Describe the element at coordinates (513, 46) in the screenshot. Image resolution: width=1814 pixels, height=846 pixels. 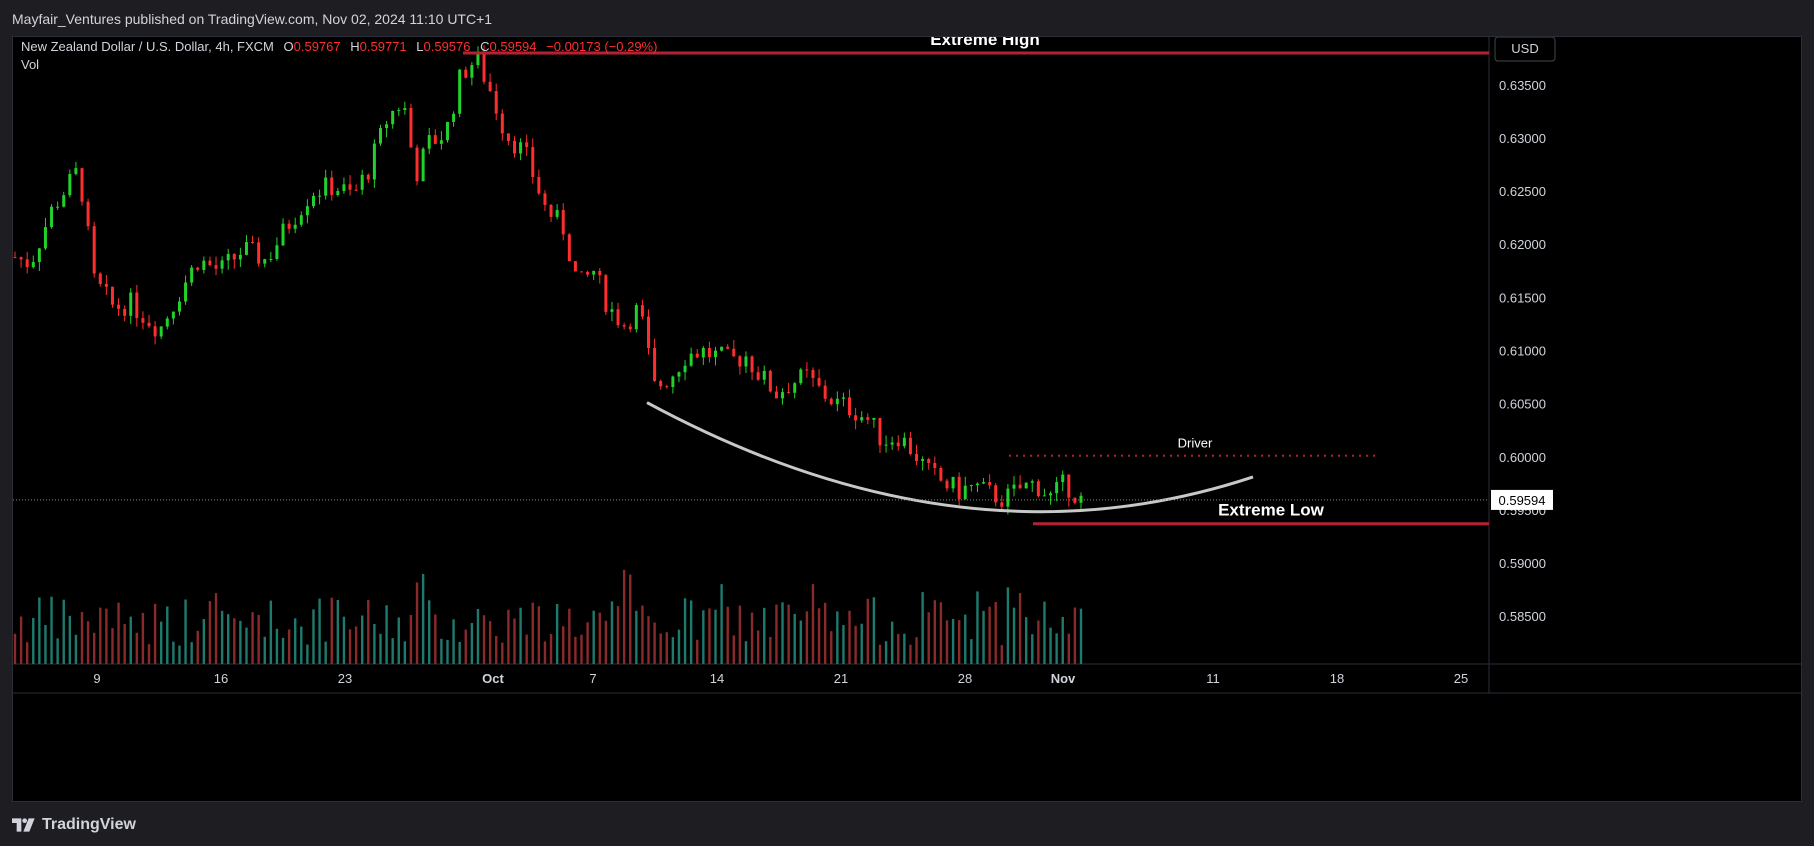
I see `legend-close: 0.59594` at that location.